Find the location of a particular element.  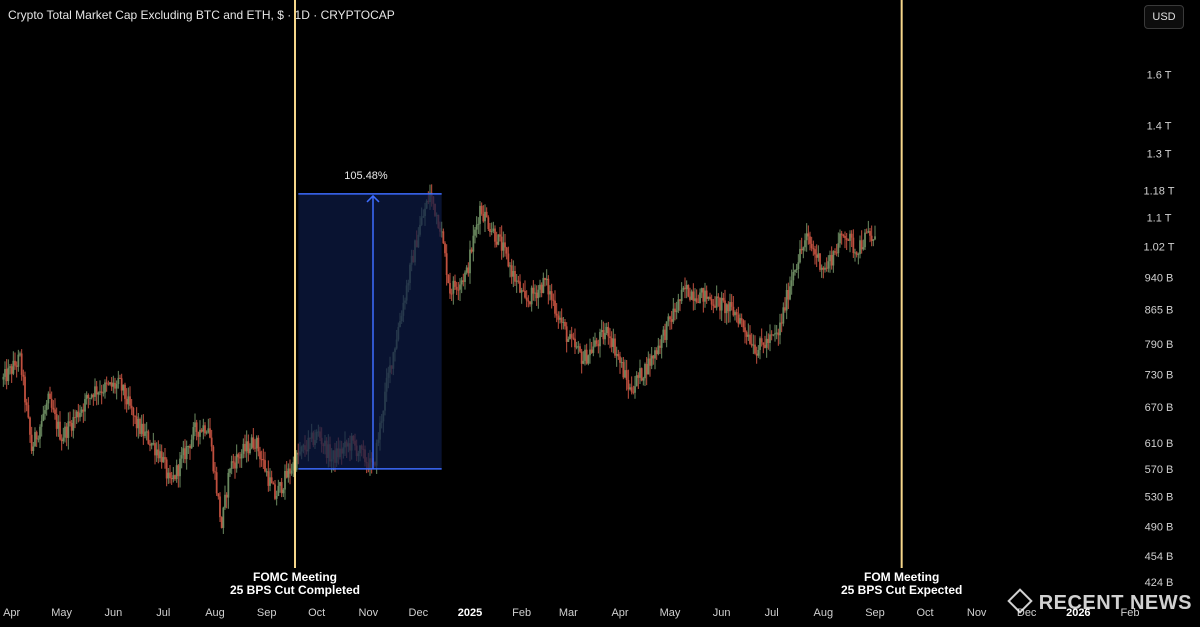

x-tick-label: Sep is located at coordinates (267, 613).